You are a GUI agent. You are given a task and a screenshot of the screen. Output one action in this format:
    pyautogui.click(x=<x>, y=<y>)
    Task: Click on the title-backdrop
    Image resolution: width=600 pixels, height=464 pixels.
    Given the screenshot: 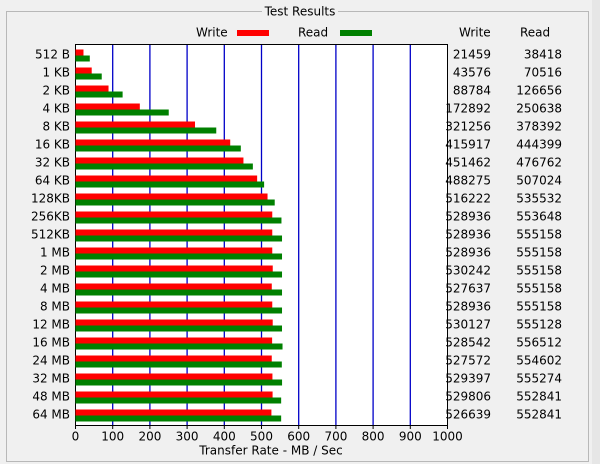 What is the action you would take?
    pyautogui.click(x=300, y=12)
    